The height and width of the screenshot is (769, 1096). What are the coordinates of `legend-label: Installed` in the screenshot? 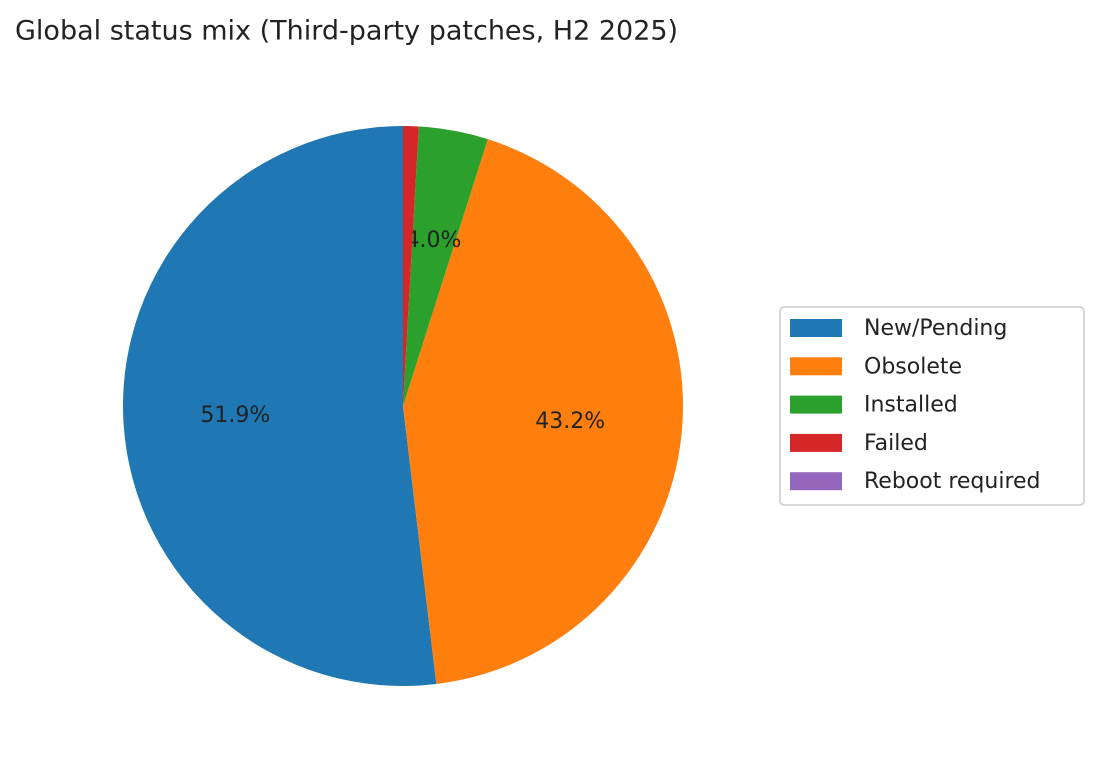 It's located at (911, 405).